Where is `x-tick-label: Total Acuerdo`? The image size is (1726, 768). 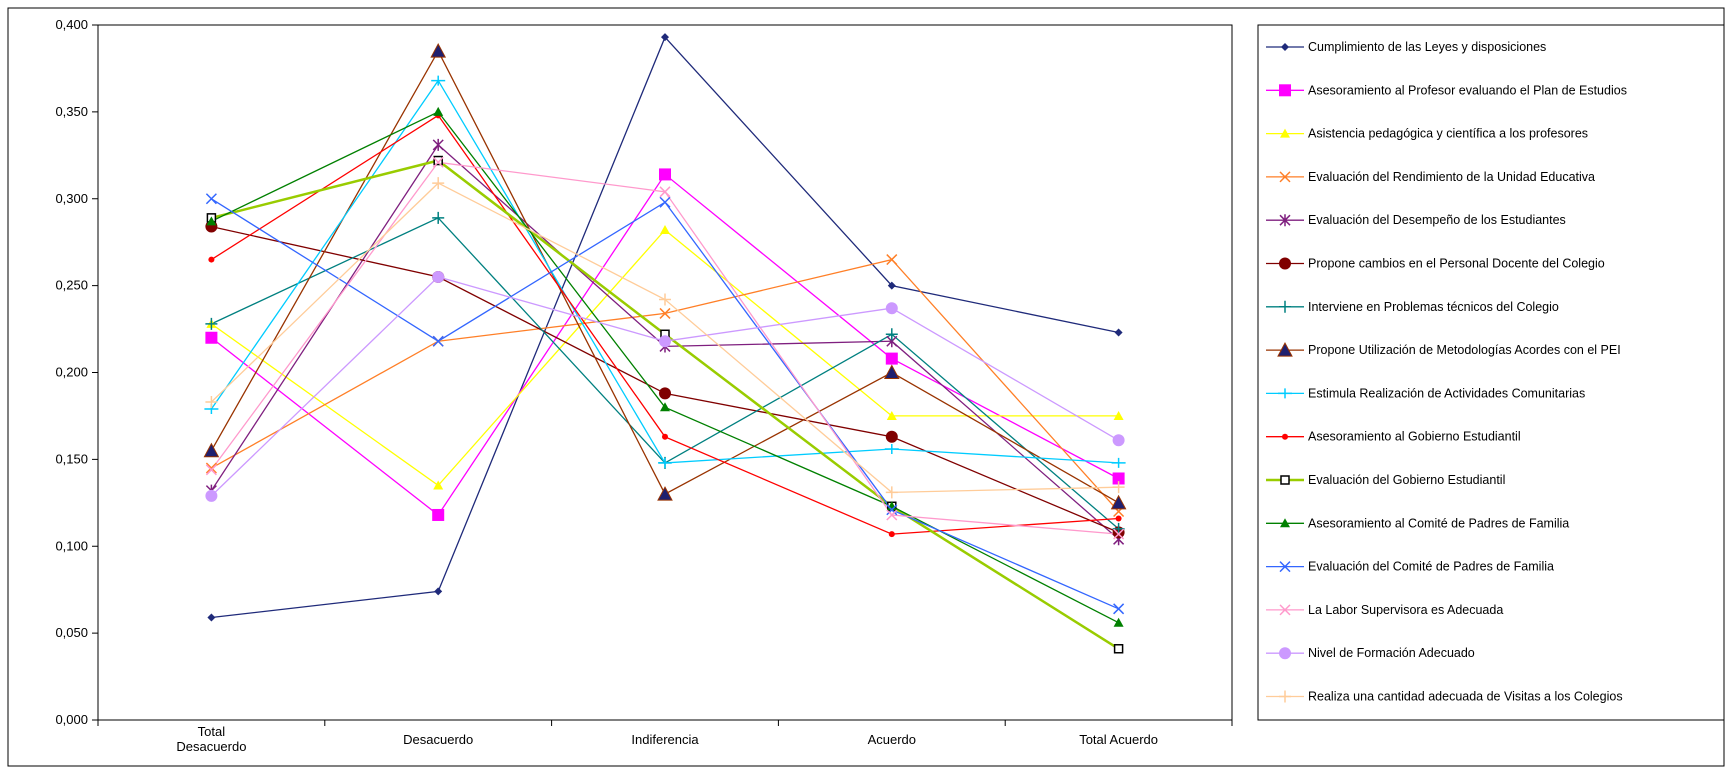 x-tick-label: Total Acuerdo is located at coordinates (1118, 739).